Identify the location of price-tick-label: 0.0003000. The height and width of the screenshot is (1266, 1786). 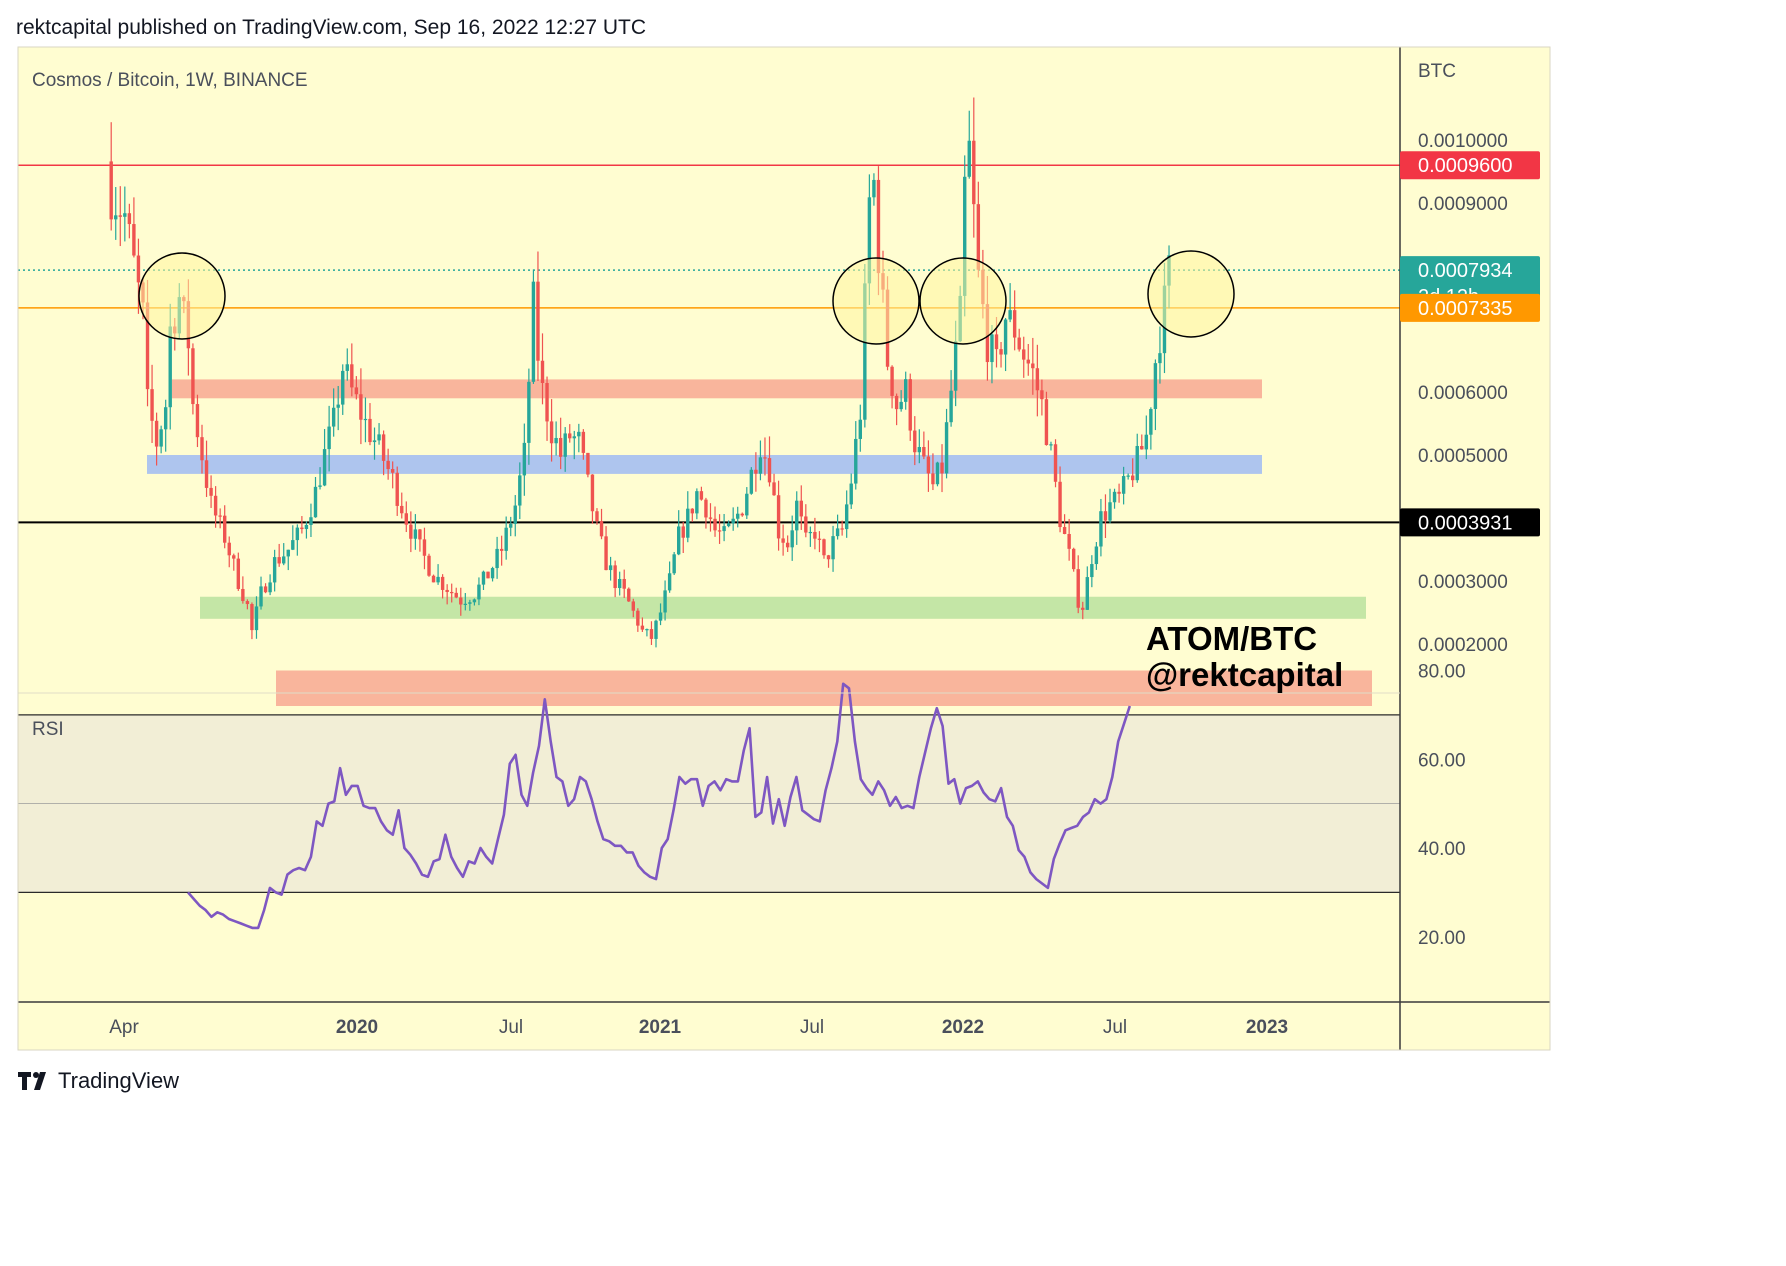
(1463, 582).